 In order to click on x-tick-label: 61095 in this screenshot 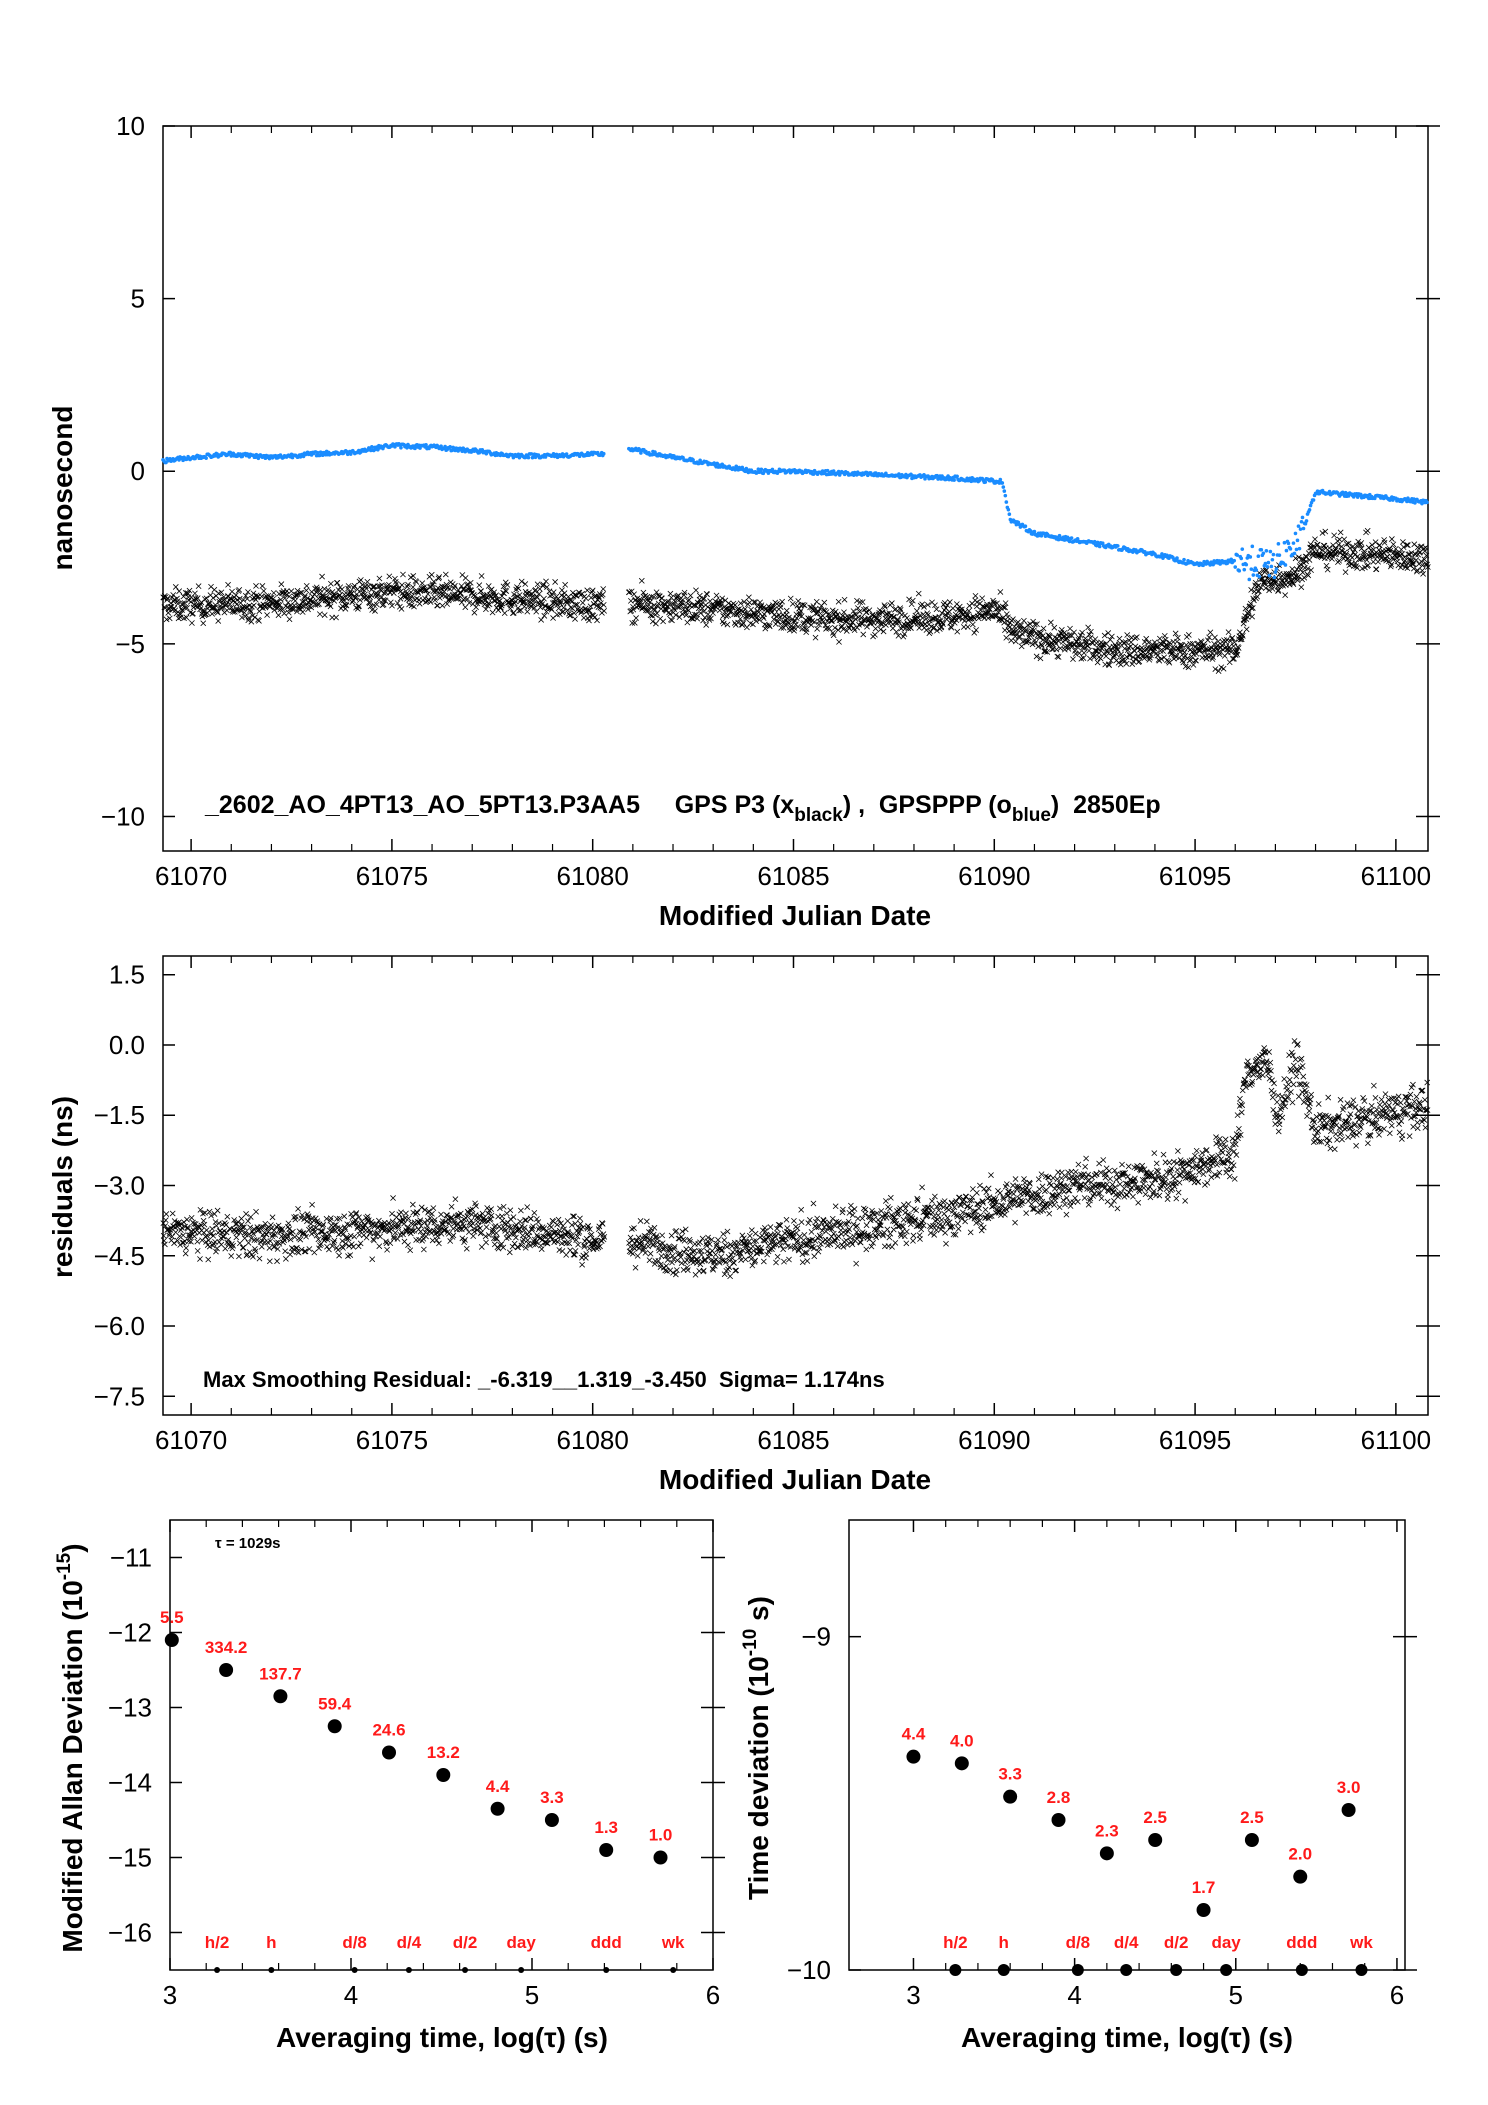, I will do `click(1195, 1440)`.